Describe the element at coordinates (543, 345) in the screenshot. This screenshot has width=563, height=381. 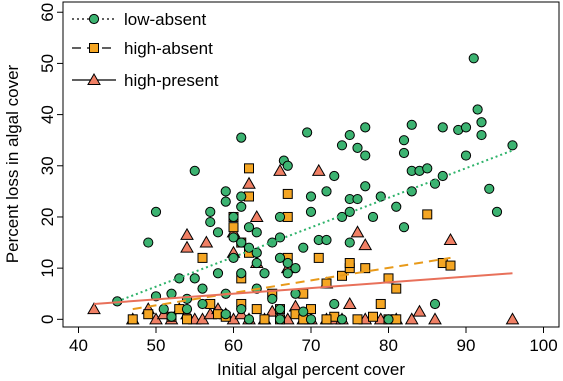
I see `x-tick-label: 100` at that location.